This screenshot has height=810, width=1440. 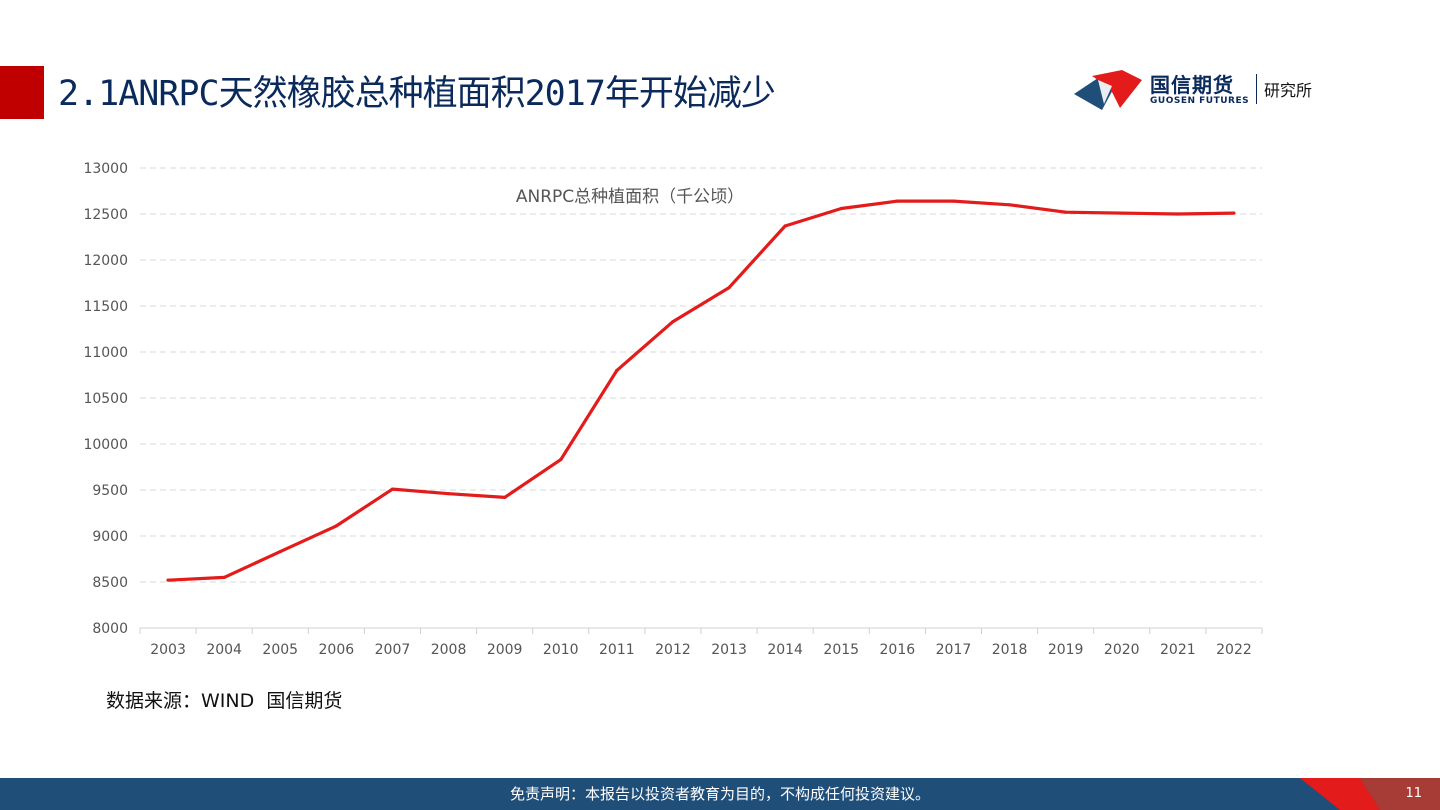 What do you see at coordinates (1178, 650) in the screenshot?
I see `x-tick-label: 2021` at bounding box center [1178, 650].